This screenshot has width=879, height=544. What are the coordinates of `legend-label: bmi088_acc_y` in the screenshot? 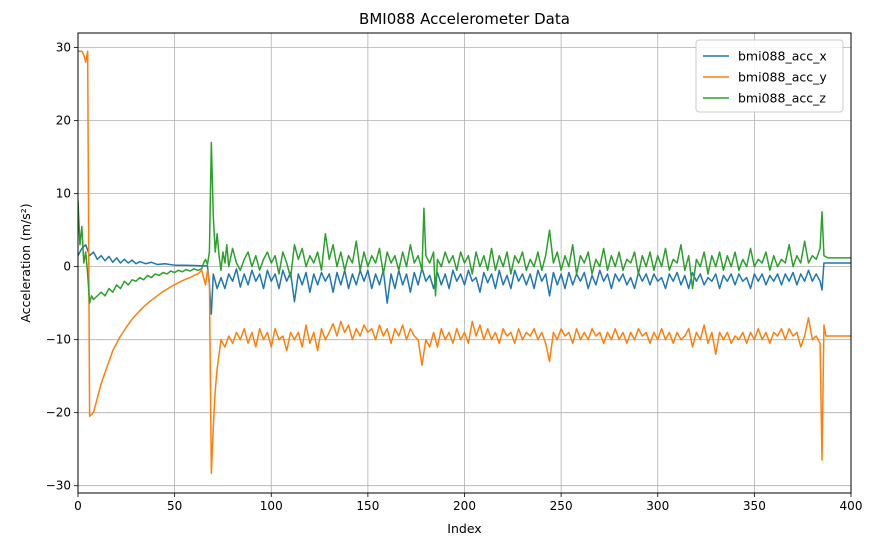 It's located at (782, 77).